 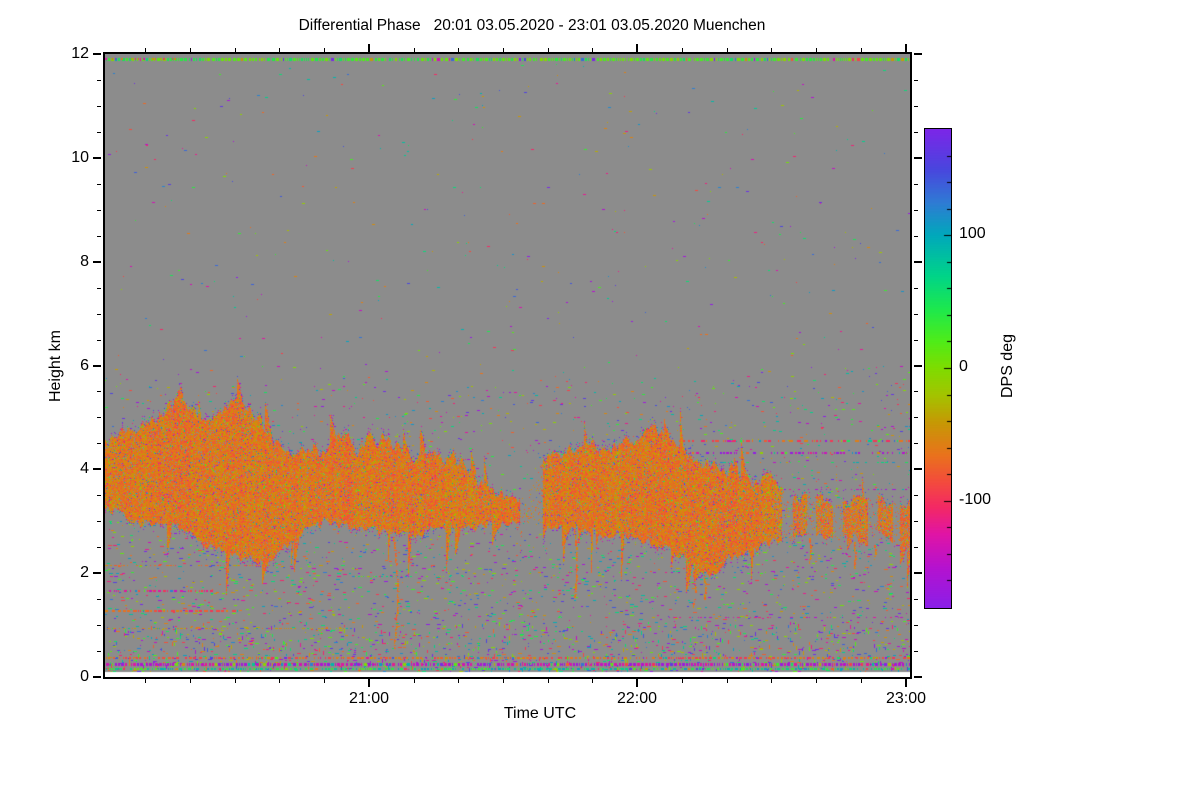 I want to click on y-tick-label: 0, so click(x=84, y=676).